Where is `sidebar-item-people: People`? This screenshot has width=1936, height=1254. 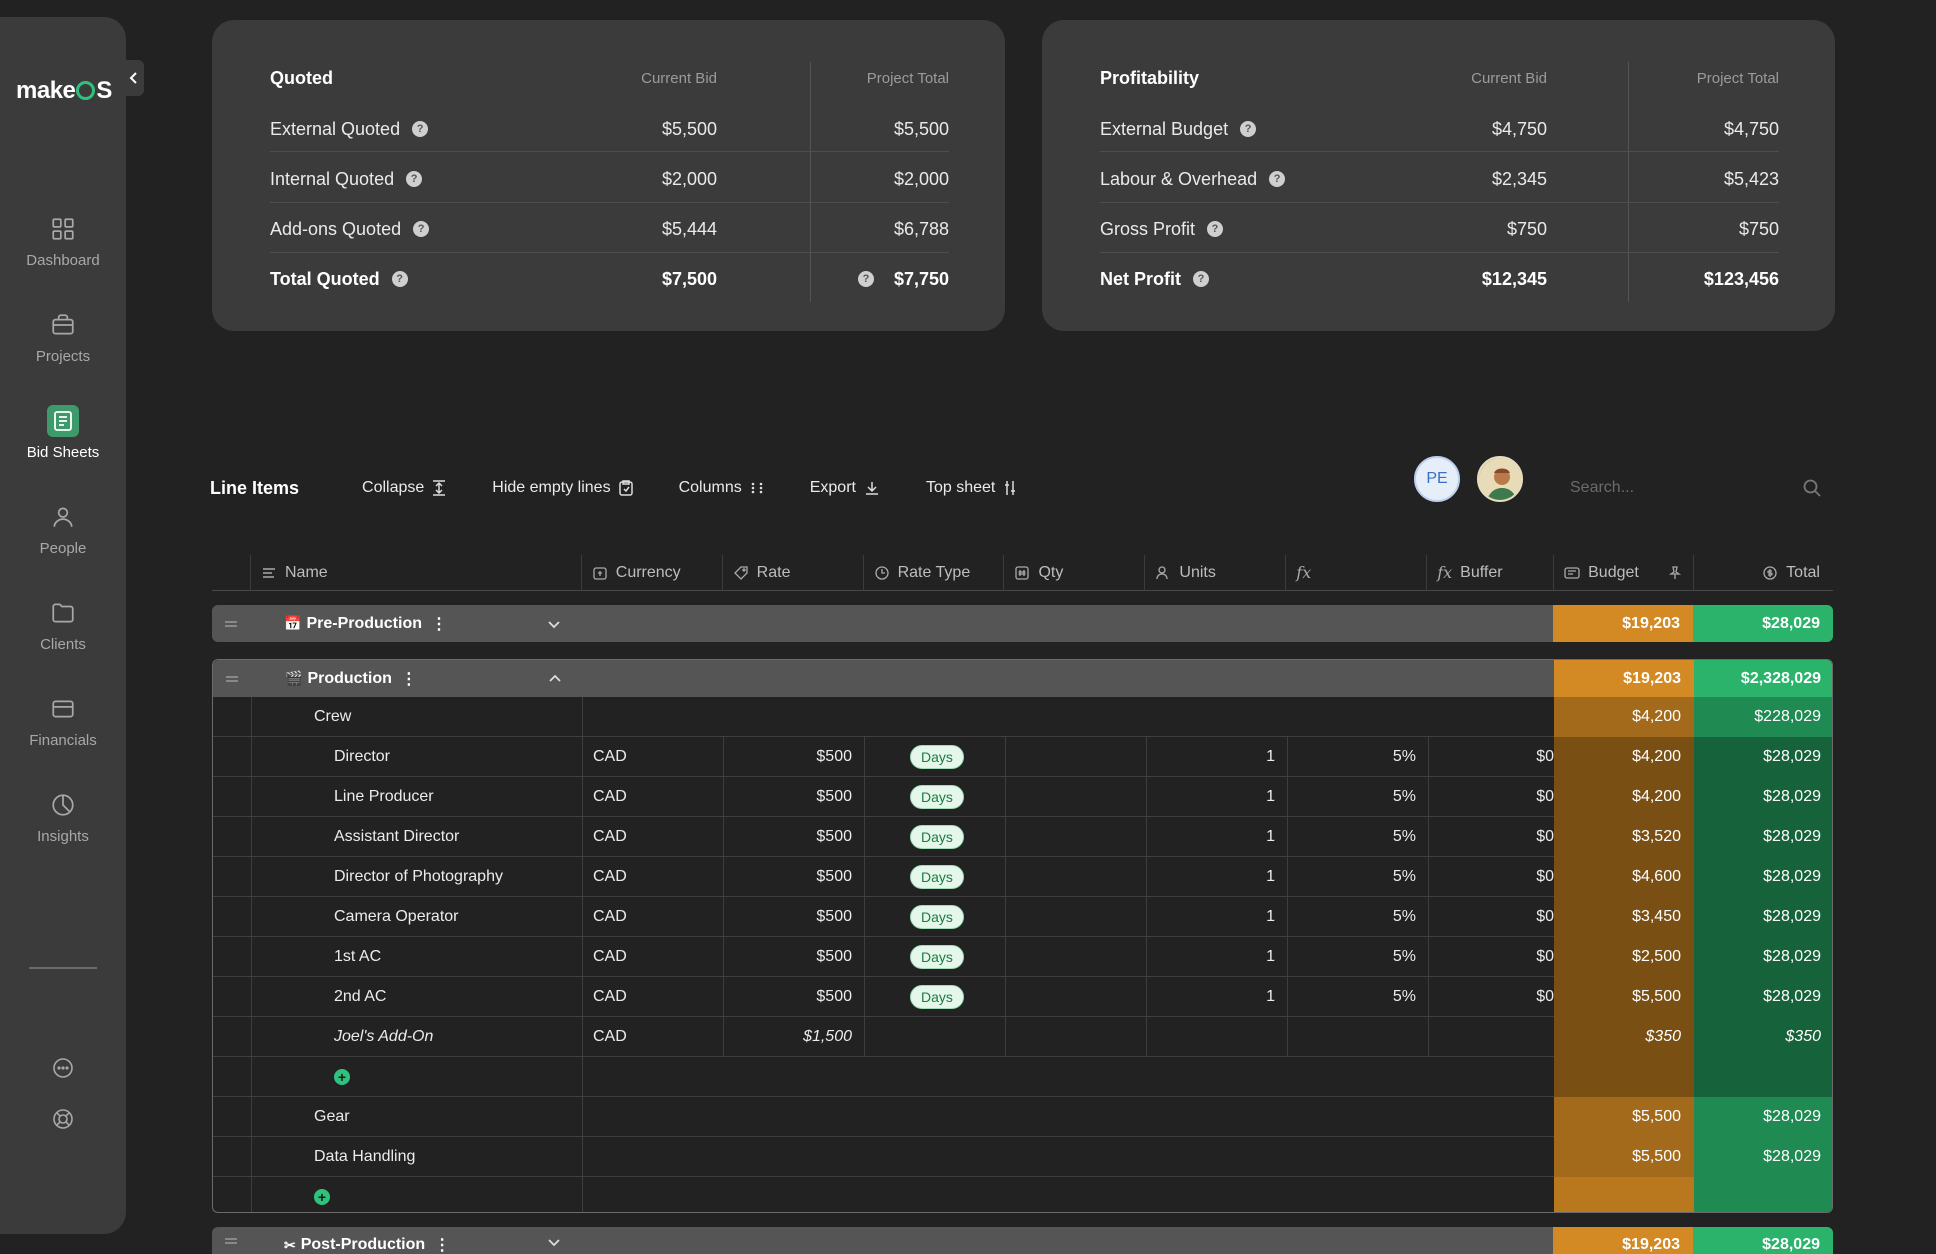 sidebar-item-people: People is located at coordinates (63, 529).